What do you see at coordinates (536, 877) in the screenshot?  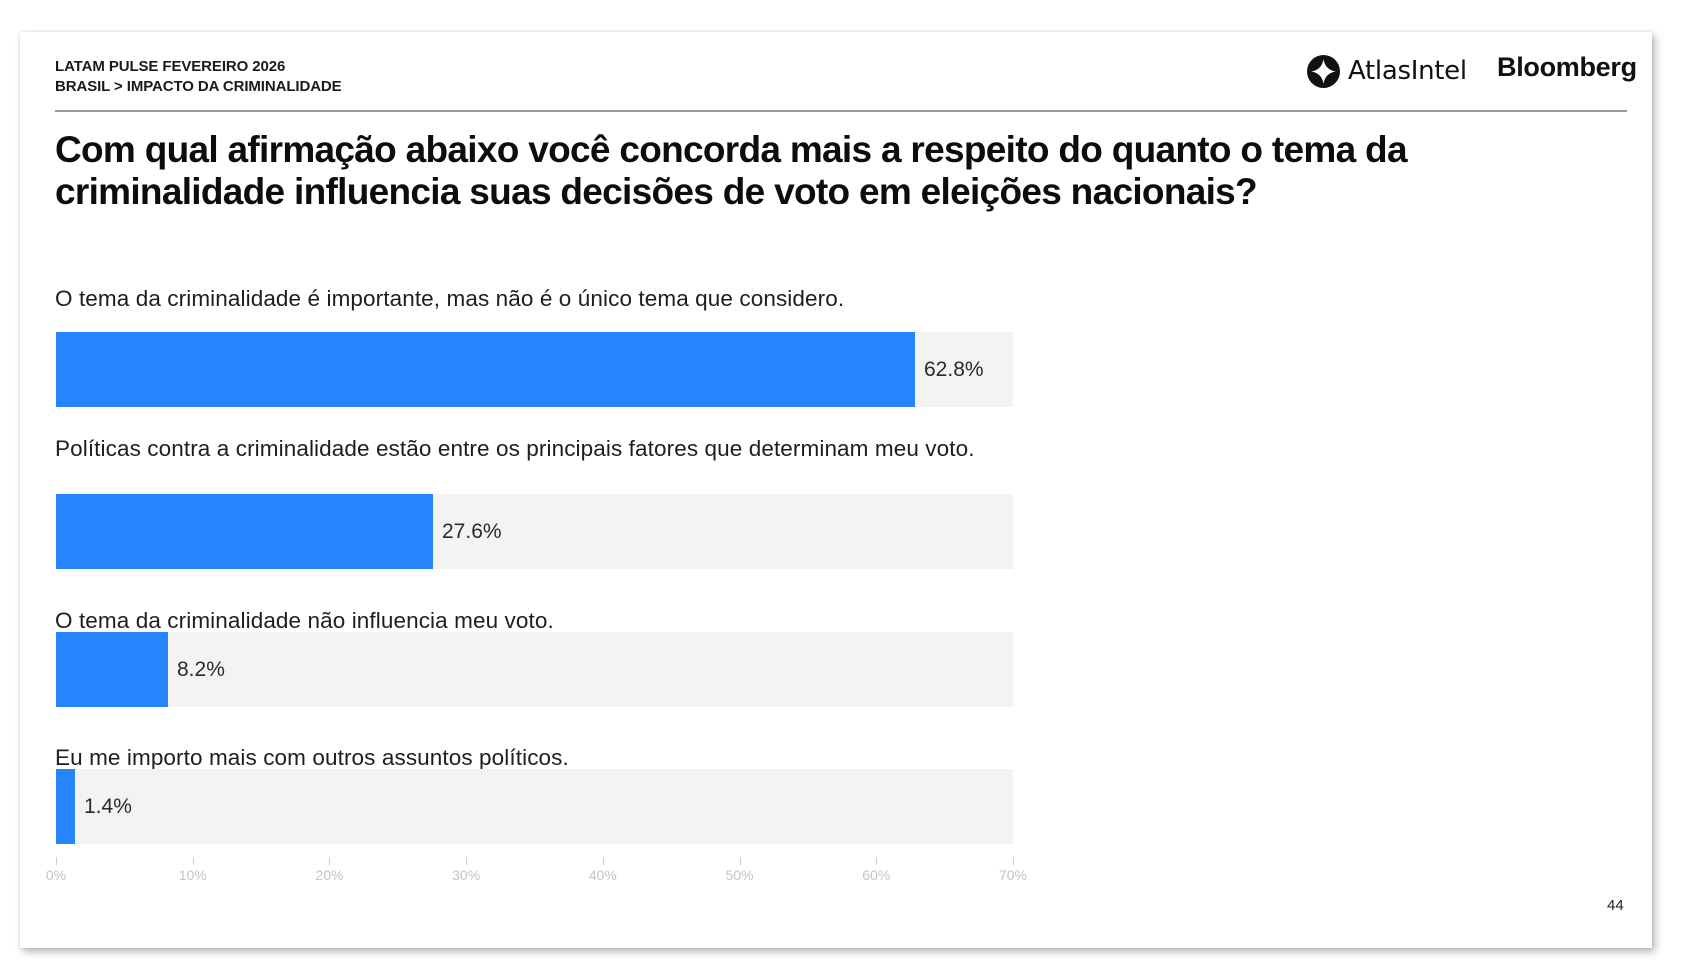 I see `x-axis: 0% 10% 20% 30% 40% 50% 60% 70%` at bounding box center [536, 877].